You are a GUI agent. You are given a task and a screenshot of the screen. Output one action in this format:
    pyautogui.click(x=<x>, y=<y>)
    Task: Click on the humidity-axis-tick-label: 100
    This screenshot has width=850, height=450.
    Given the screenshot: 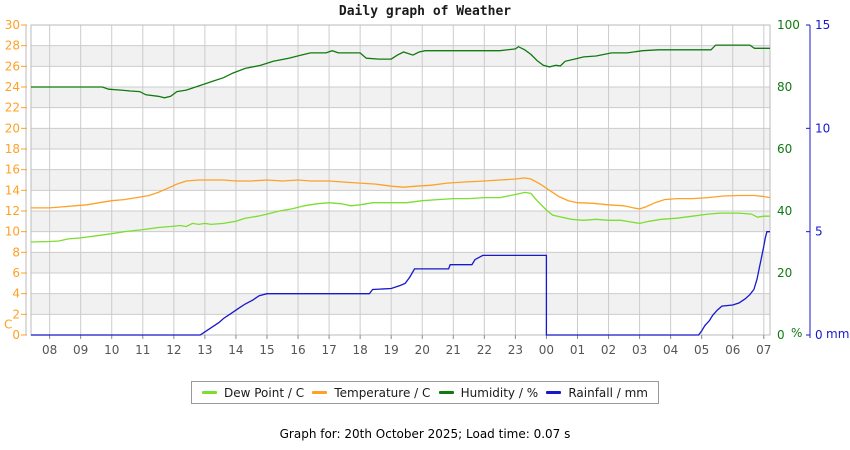 What is the action you would take?
    pyautogui.click(x=788, y=25)
    